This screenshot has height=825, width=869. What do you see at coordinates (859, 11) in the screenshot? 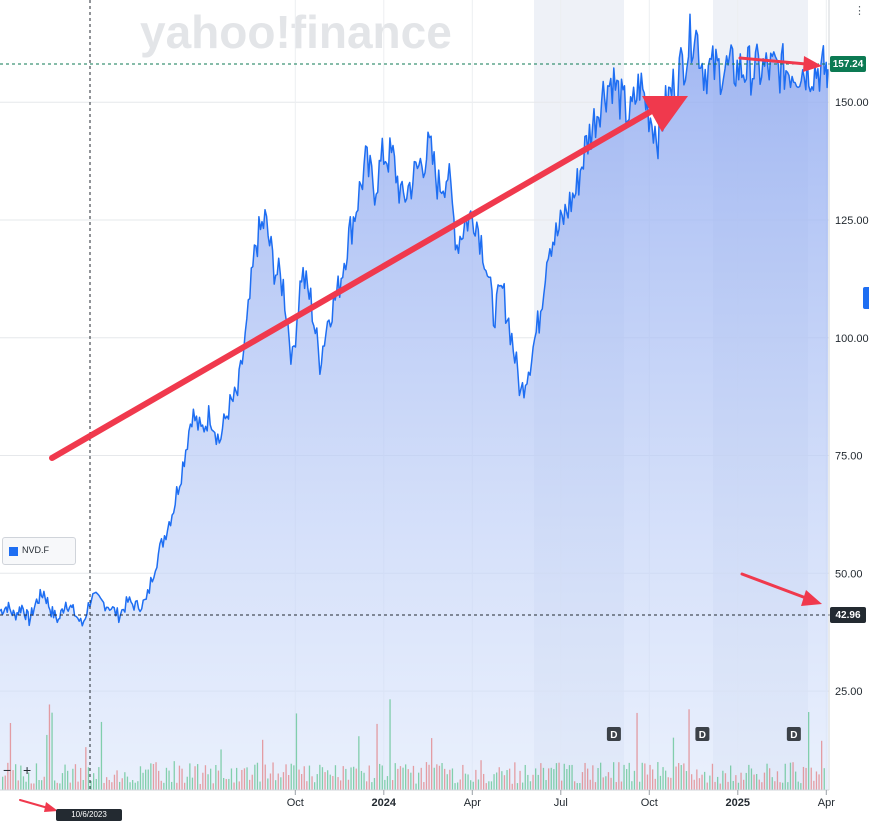
I see `kebab-menu-icon: ⋮` at bounding box center [859, 11].